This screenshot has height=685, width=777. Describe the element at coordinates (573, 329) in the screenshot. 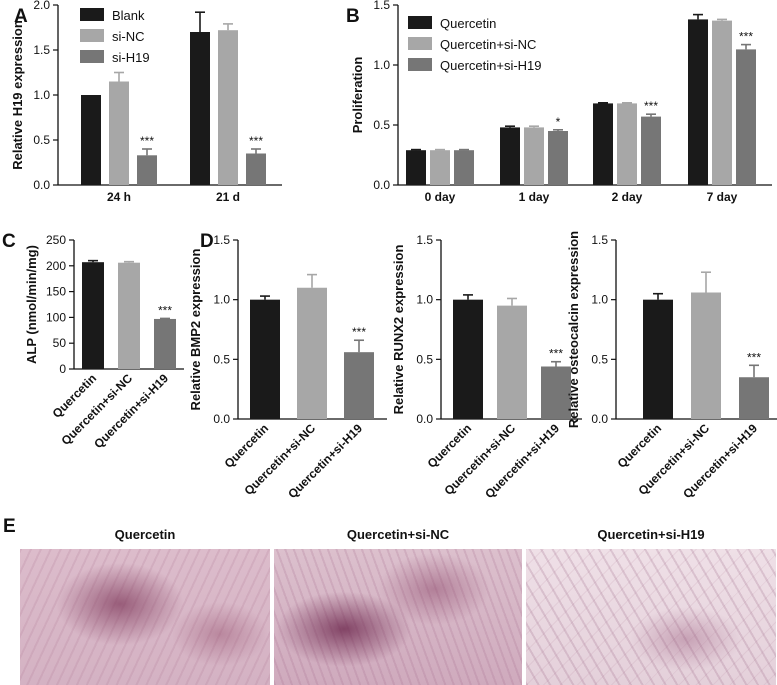

I see `panel-6-y-label: Relative osteocalcin expression` at that location.